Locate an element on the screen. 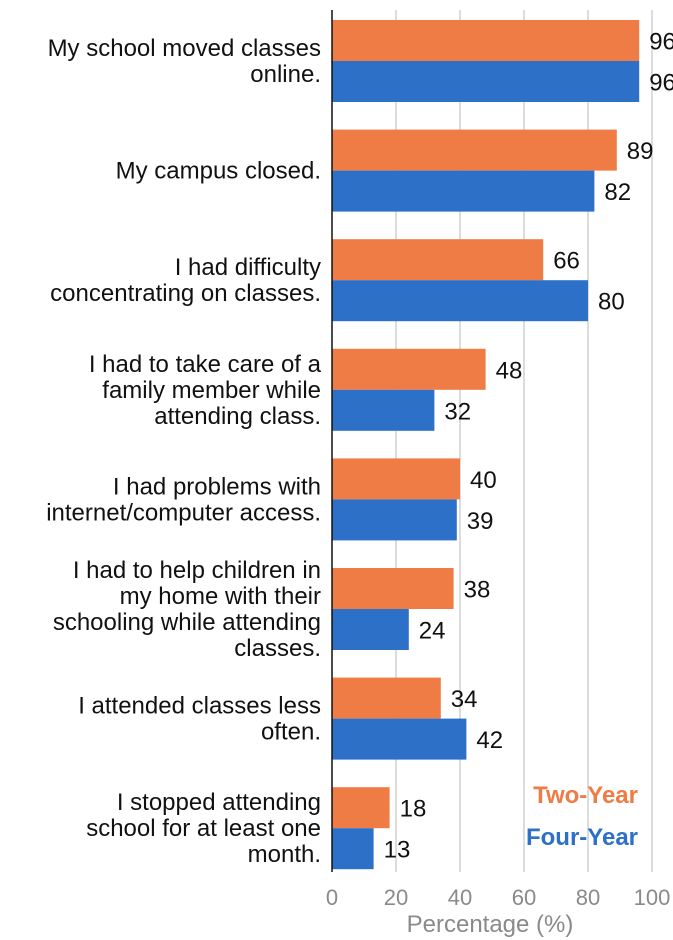 The image size is (673, 940). x-tick-label: 0 is located at coordinates (332, 897).